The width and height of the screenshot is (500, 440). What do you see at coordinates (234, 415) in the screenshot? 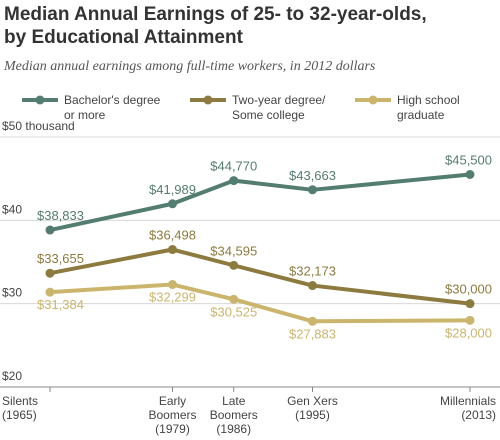
I see `x-tick-label: Late Boomers (1986)` at bounding box center [234, 415].